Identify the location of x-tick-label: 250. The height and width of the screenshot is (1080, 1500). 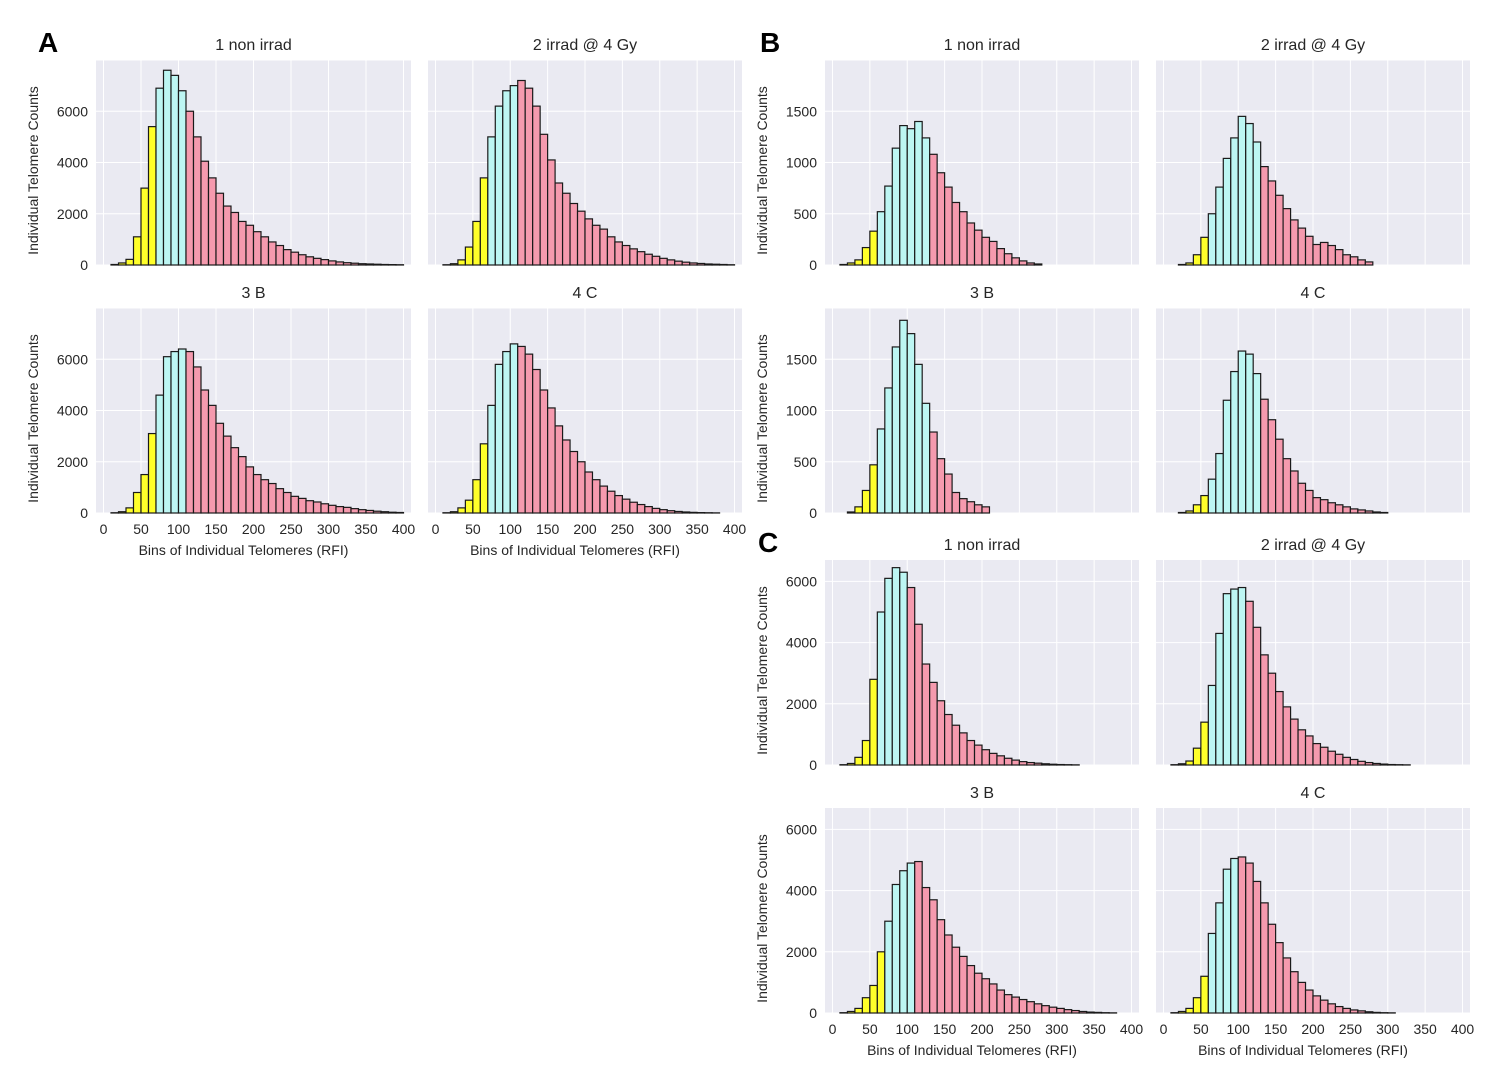
(623, 529).